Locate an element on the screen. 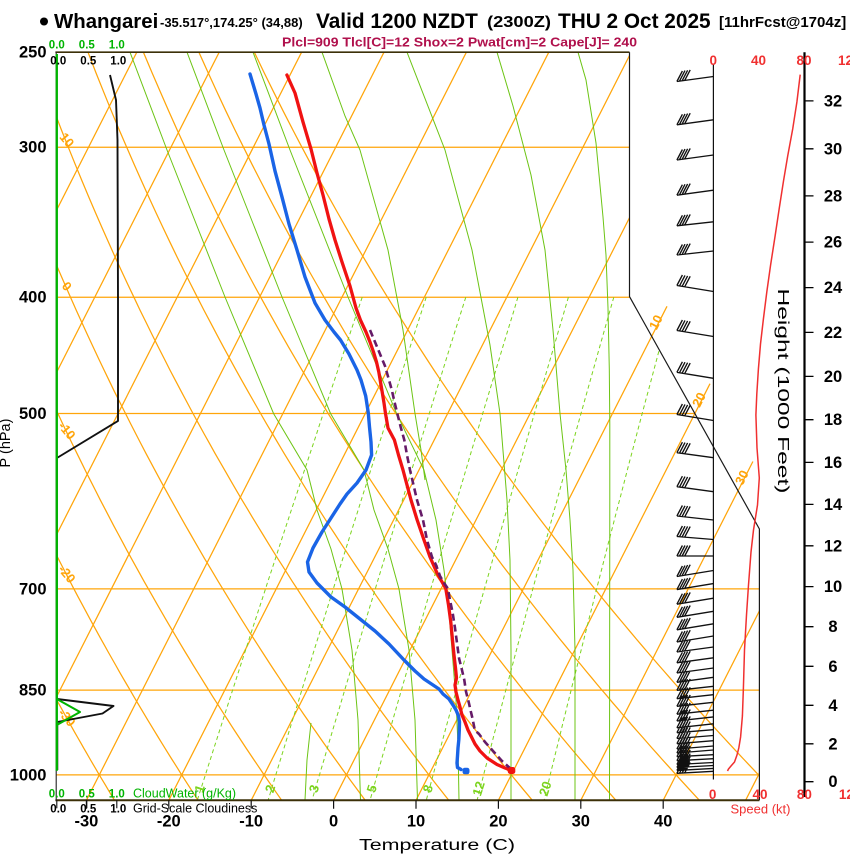 The width and height of the screenshot is (850, 865). svg-text: THU 2 Oct 2025 is located at coordinates (634, 21).